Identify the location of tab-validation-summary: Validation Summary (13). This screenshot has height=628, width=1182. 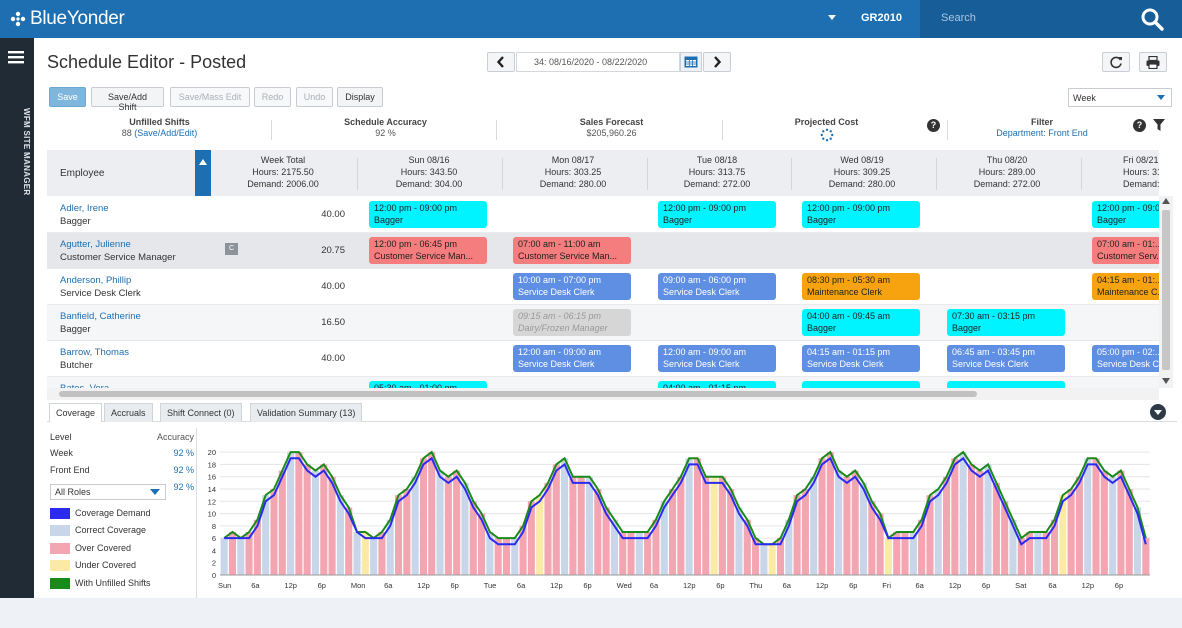
(306, 412).